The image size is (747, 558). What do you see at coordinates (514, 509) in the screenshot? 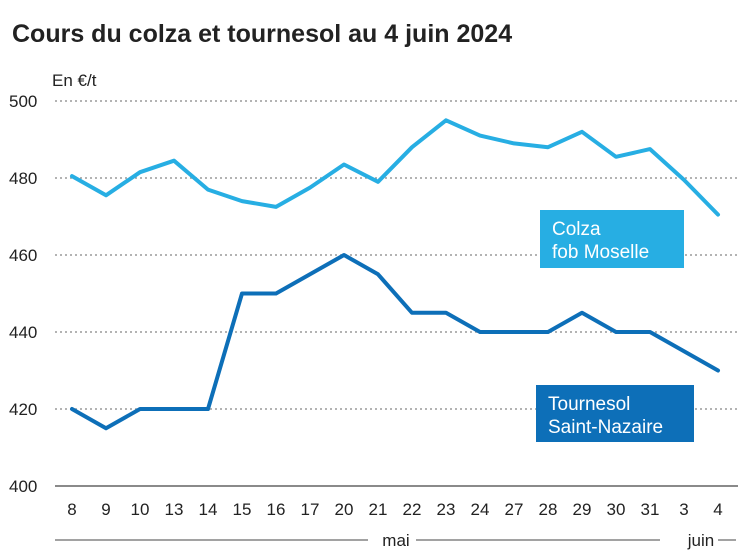
I see `x-tick-label: 27` at bounding box center [514, 509].